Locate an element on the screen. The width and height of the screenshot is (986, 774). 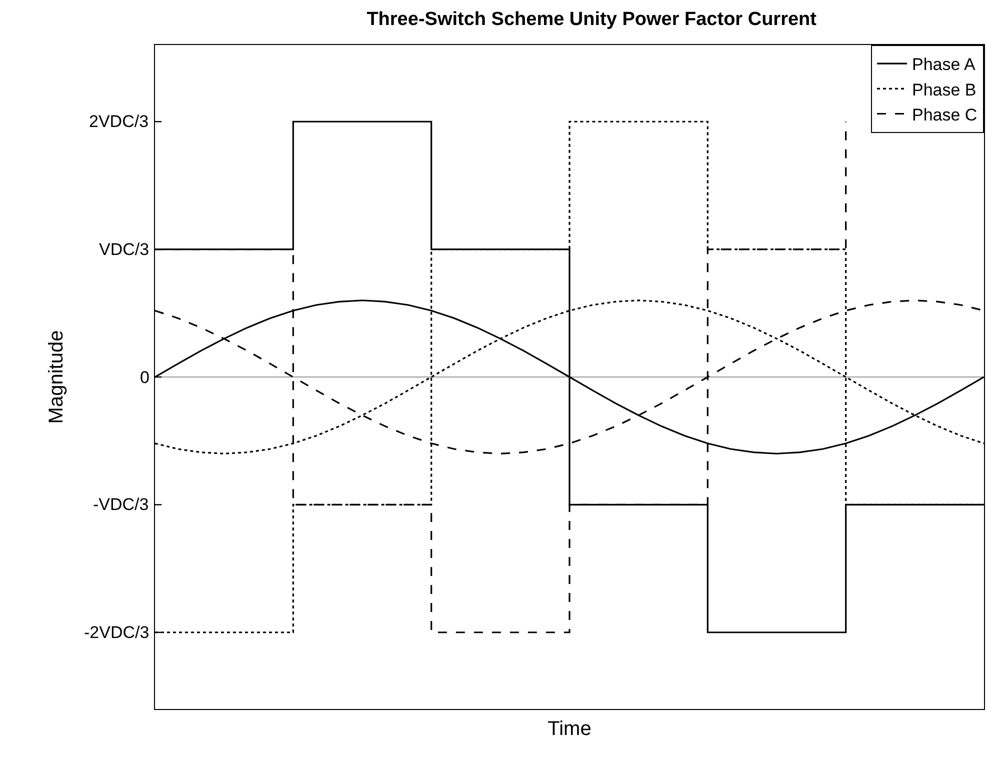
text: 2VDC/3 is located at coordinates (119, 121).